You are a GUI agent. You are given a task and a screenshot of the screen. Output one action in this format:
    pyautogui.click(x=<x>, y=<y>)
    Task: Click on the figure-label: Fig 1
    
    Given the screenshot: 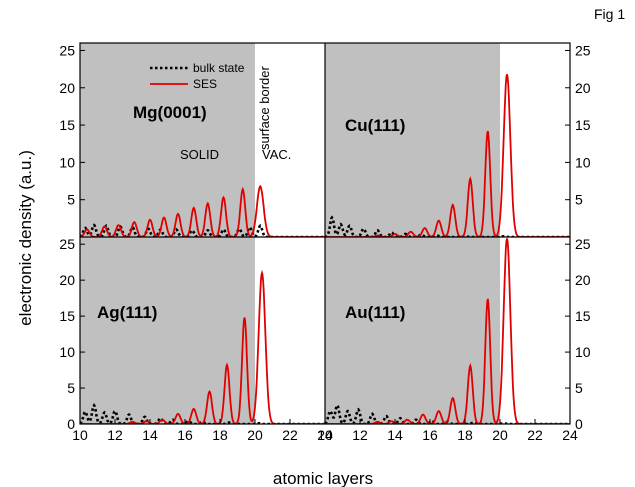 What is the action you would take?
    pyautogui.click(x=609, y=14)
    